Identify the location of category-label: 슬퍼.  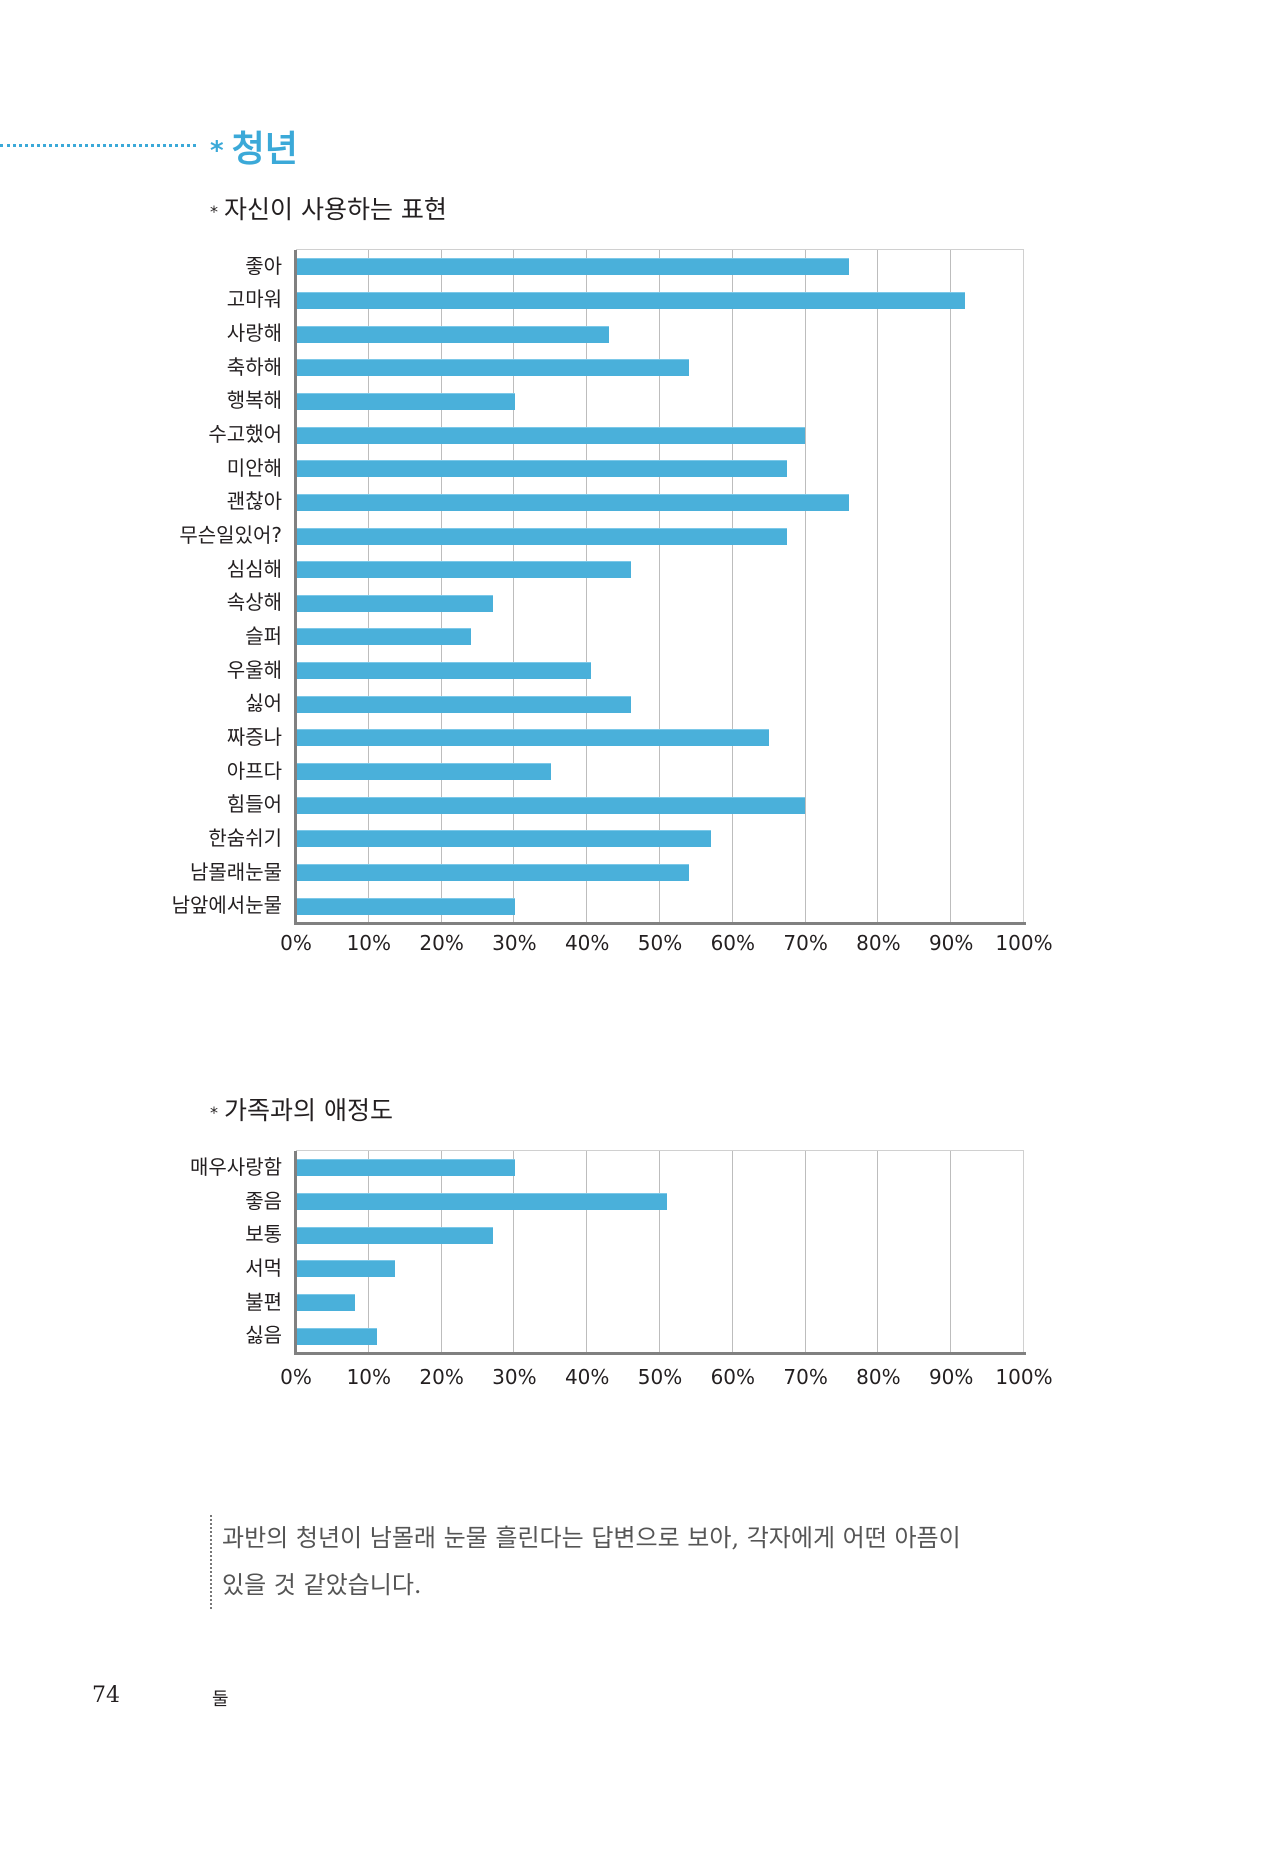
(263, 635).